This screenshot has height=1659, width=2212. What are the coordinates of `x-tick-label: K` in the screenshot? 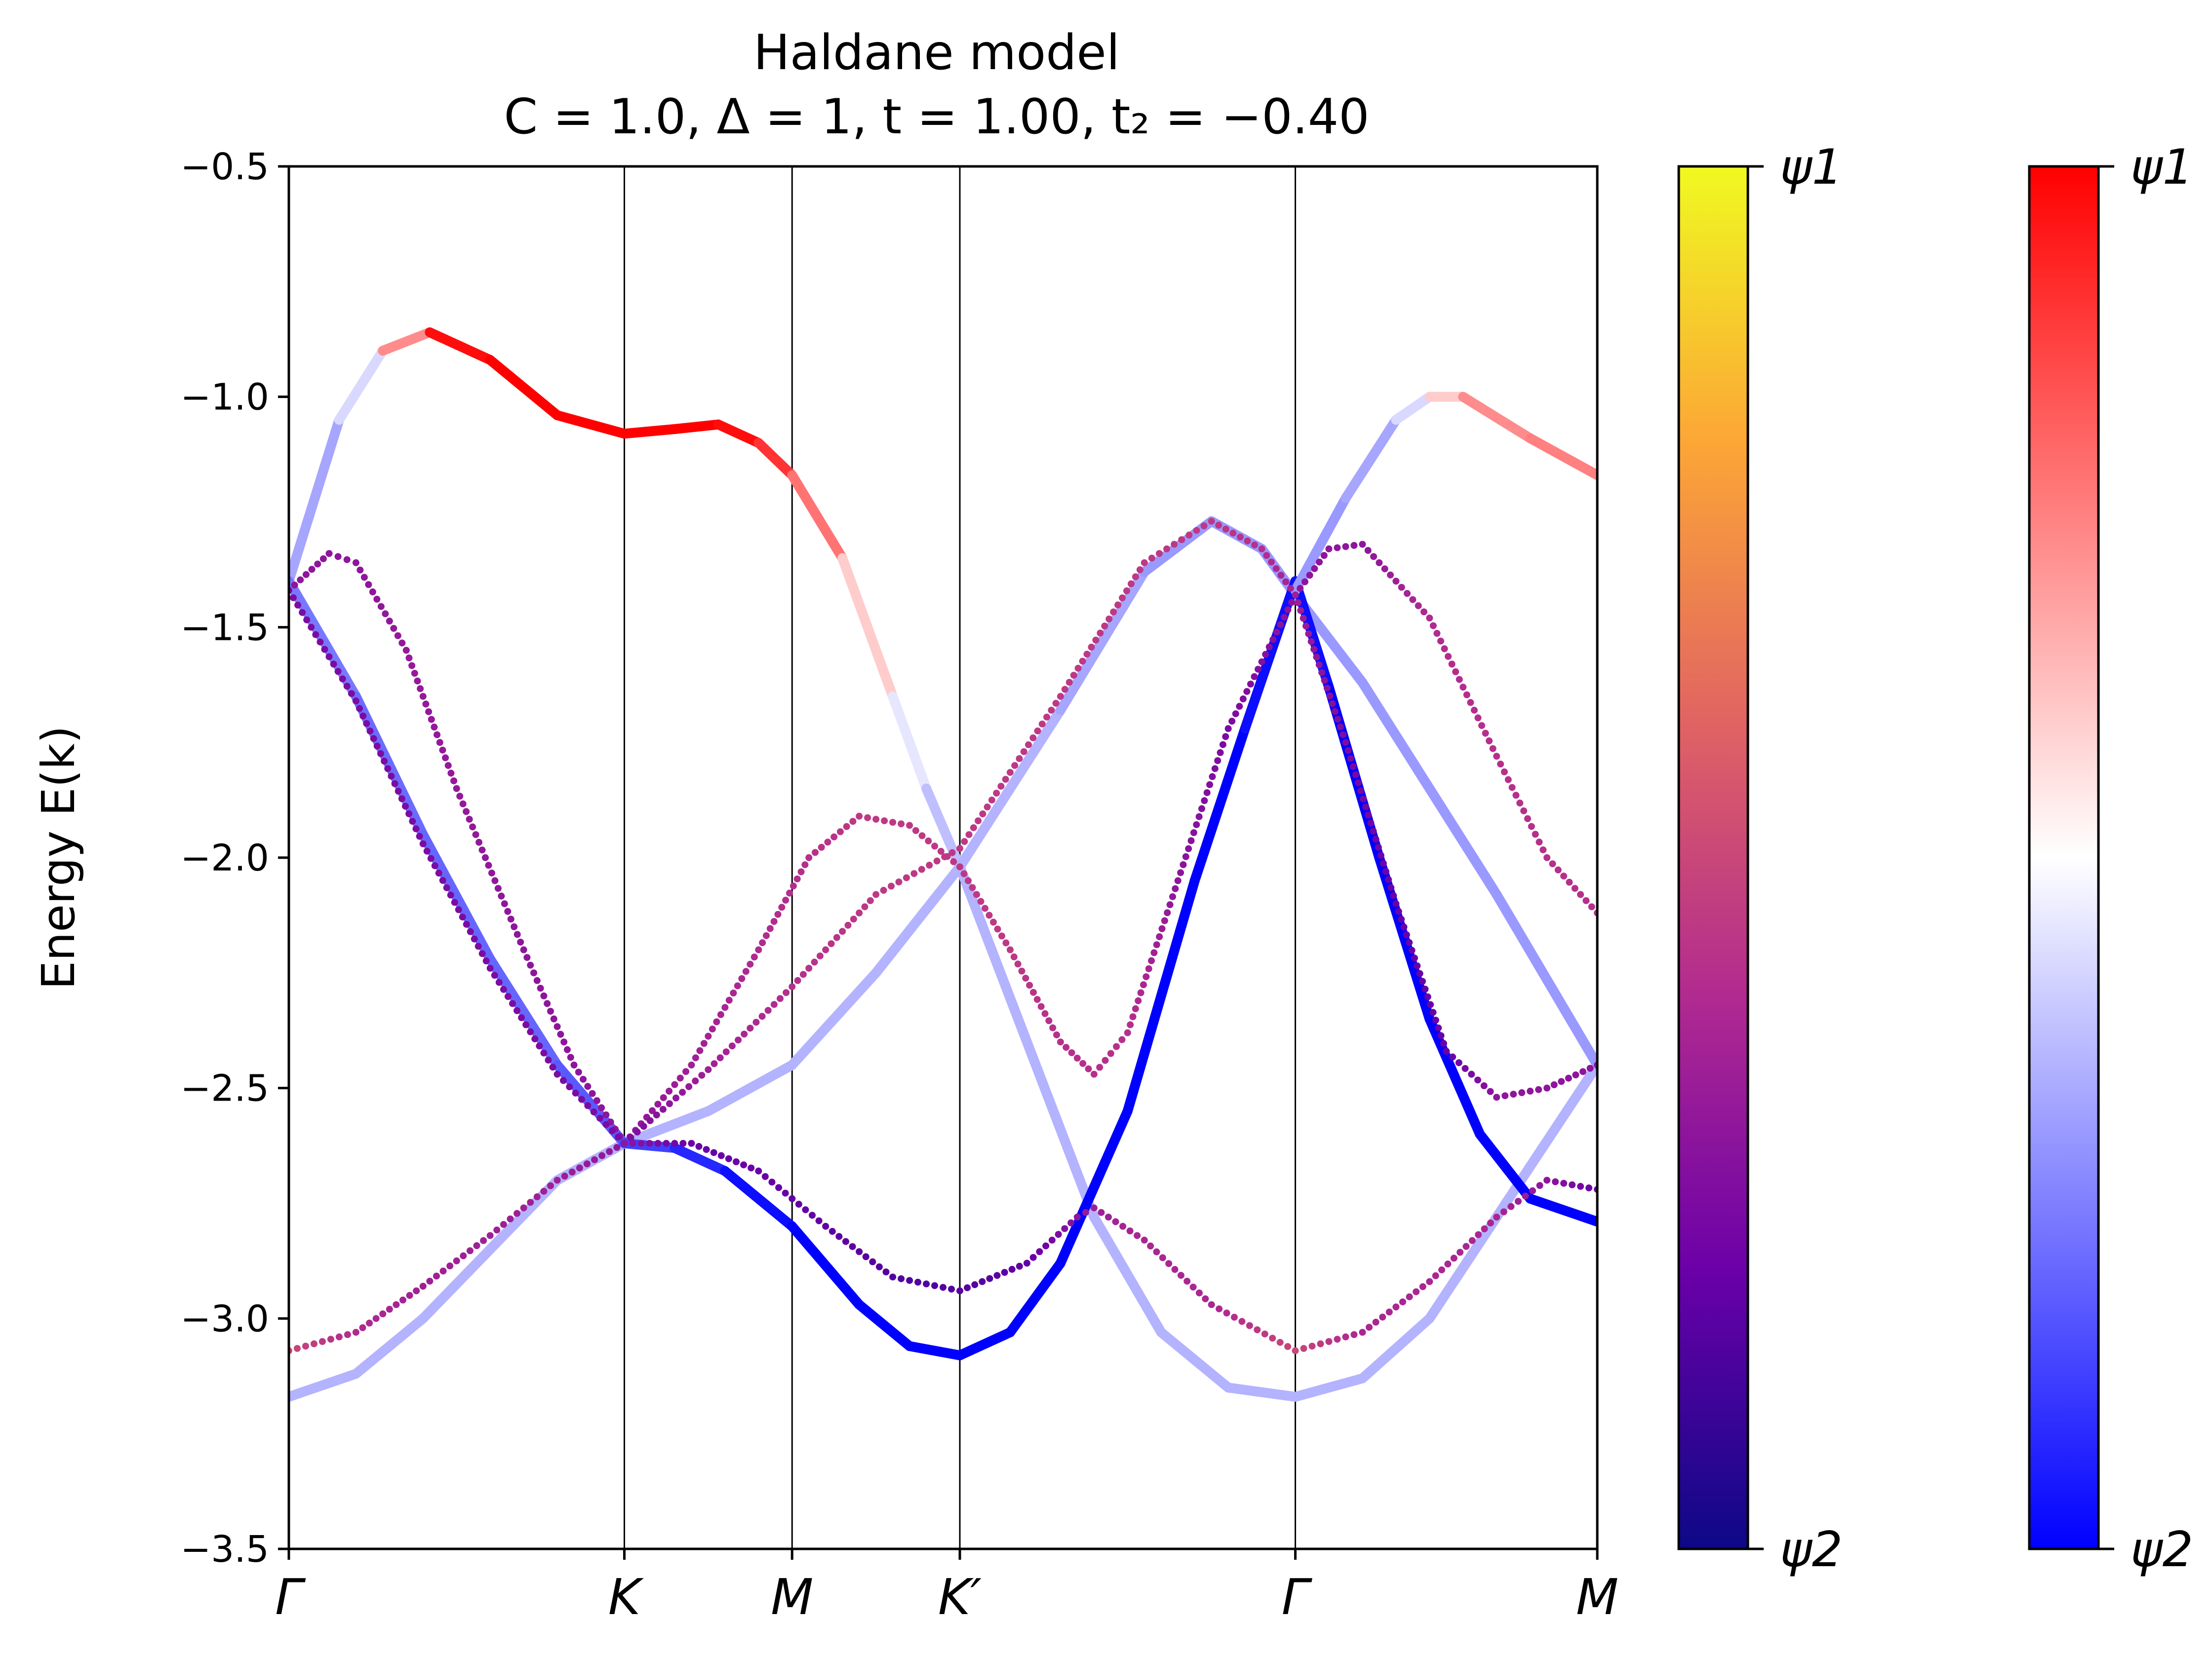 It's located at (626, 1597).